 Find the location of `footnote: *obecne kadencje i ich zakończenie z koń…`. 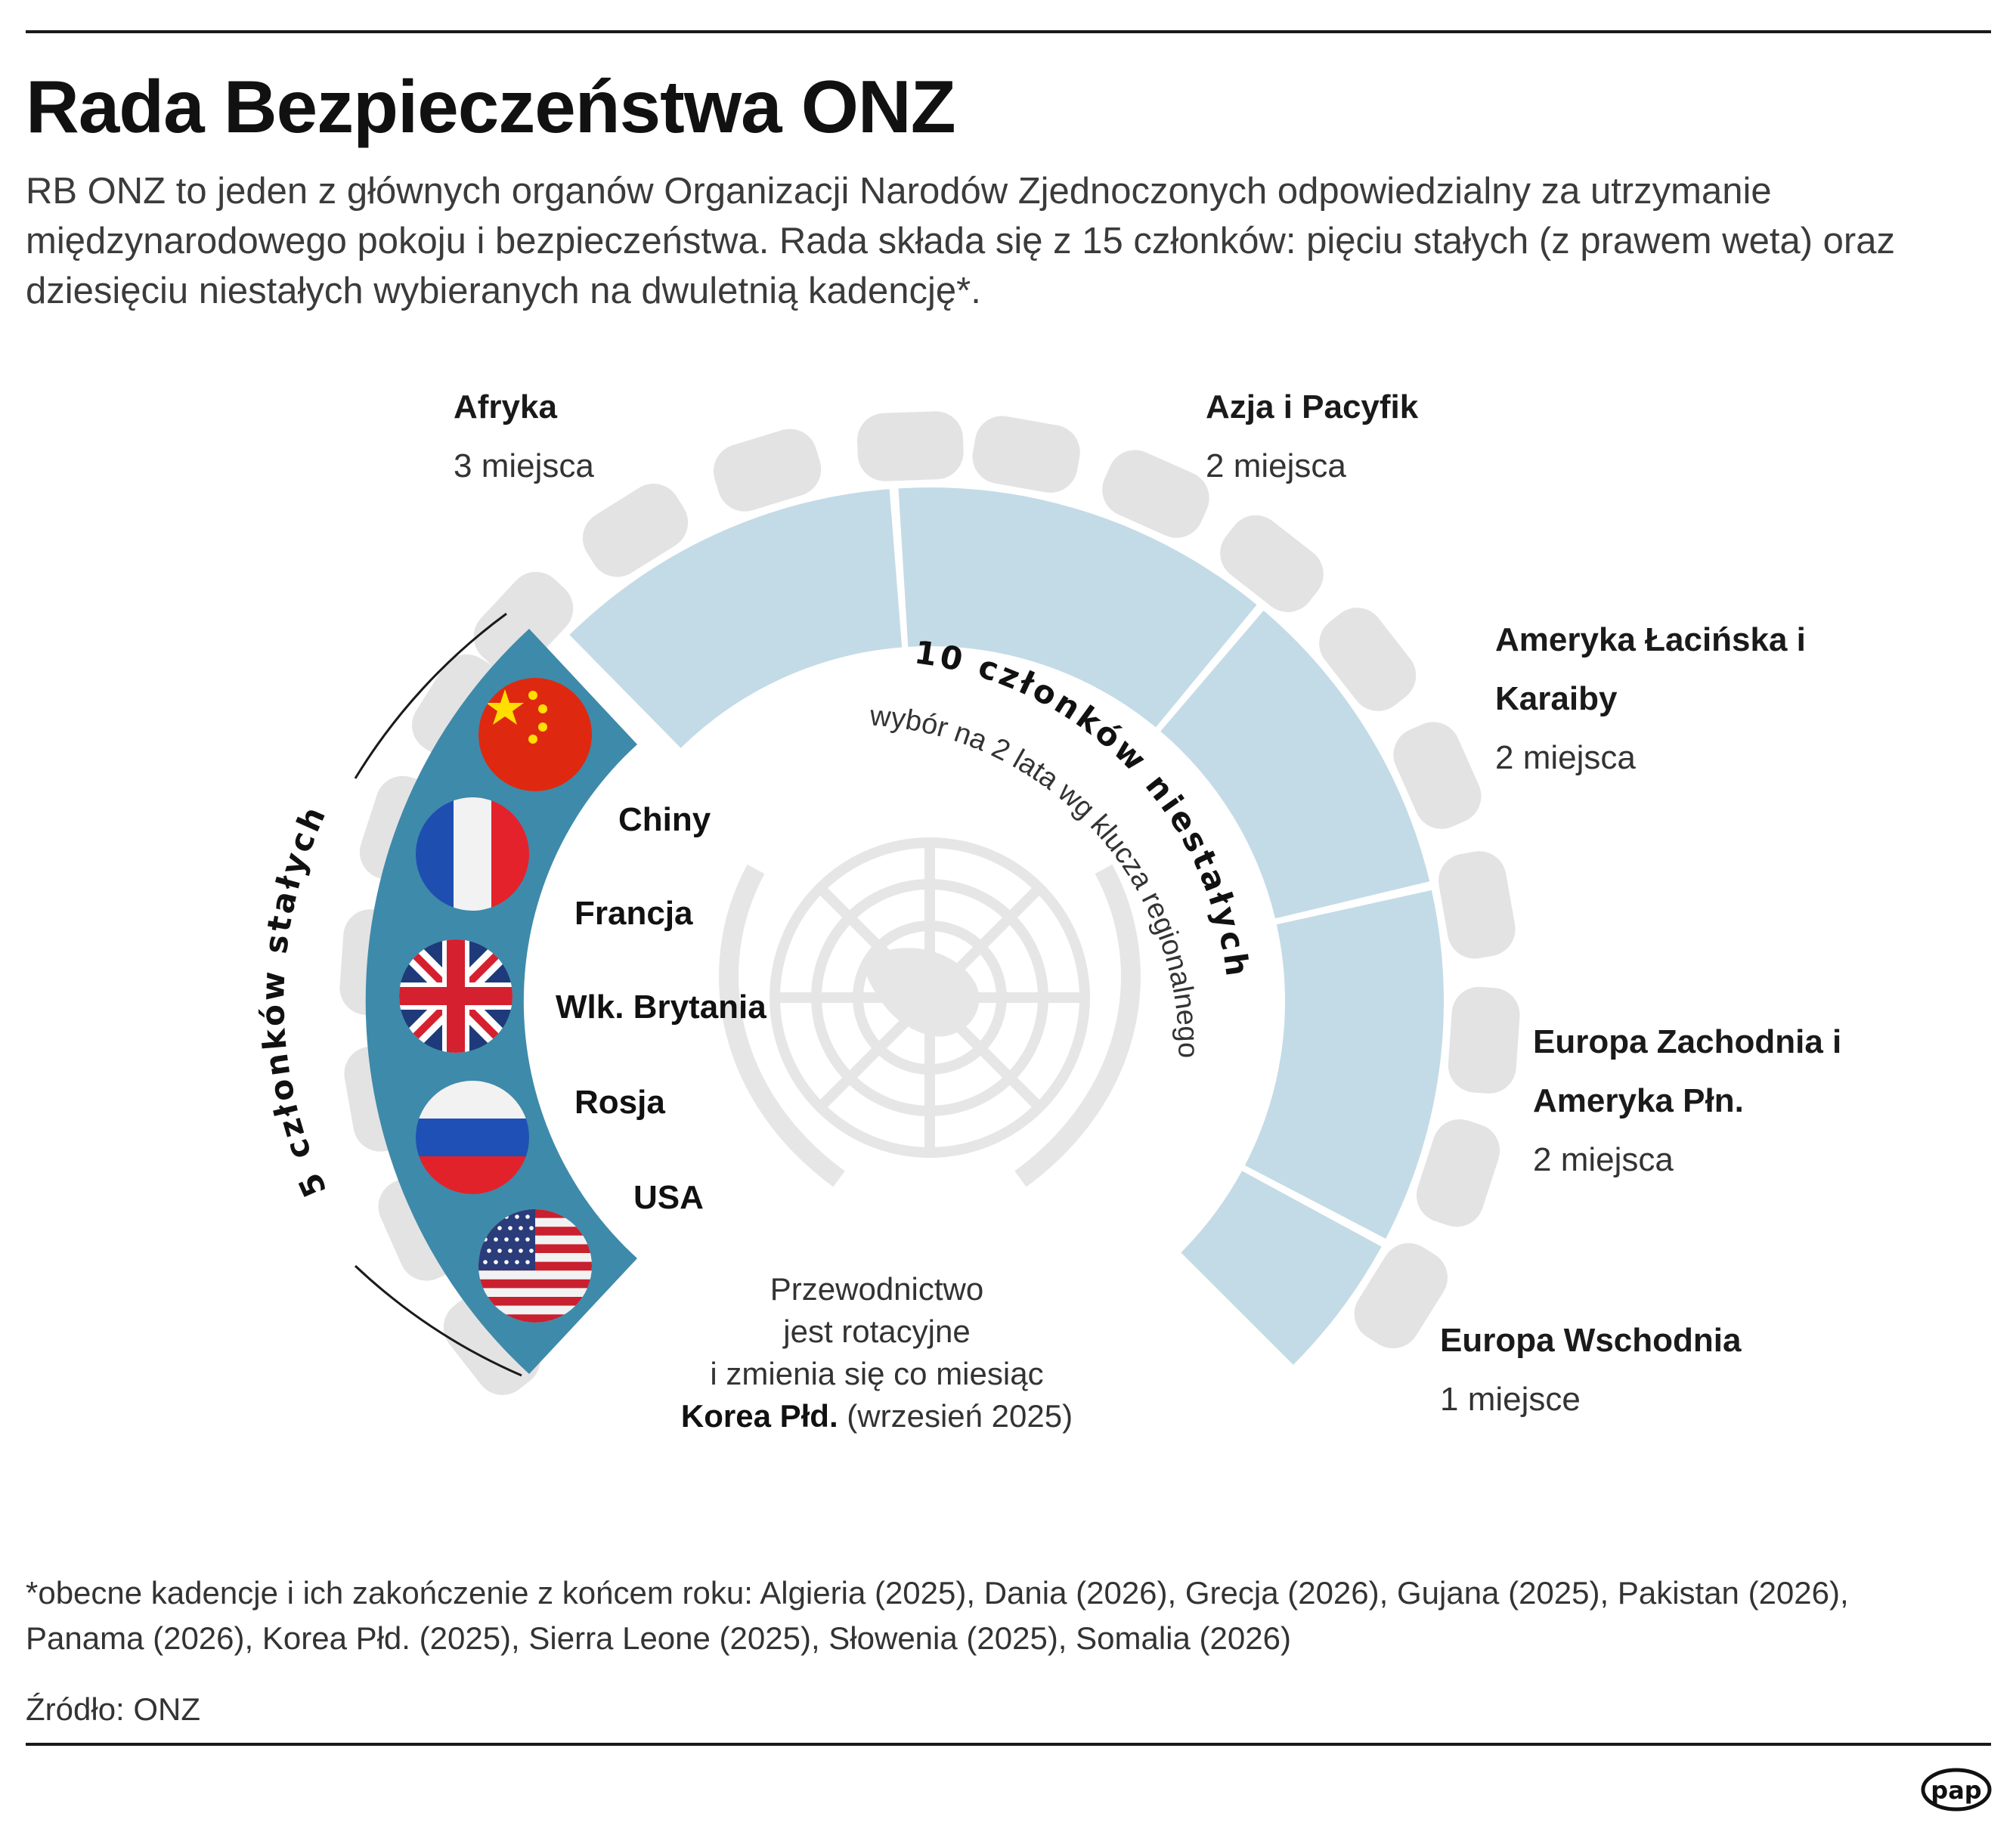

footnote: *obecne kadencje i ich zakończenie z koń… is located at coordinates (937, 1616).